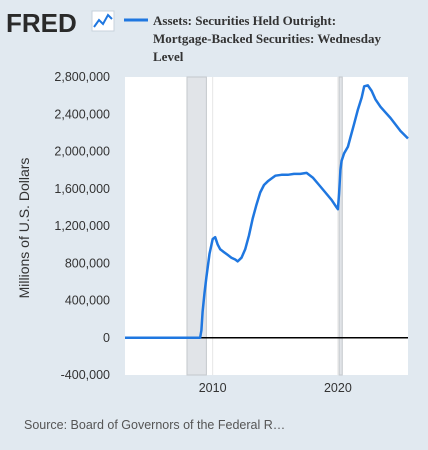 The image size is (428, 450). Describe the element at coordinates (41, 23) in the screenshot. I see `fred-logo-text: FRED` at that location.